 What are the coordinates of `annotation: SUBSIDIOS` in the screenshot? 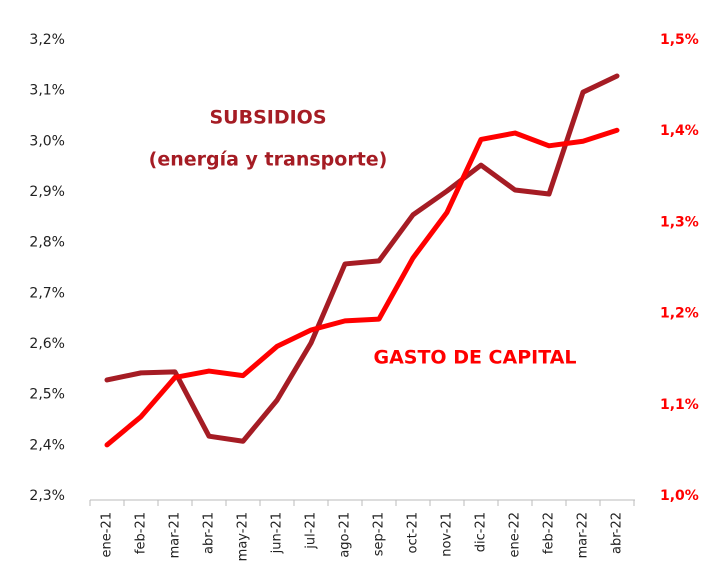 It's located at (267, 118).